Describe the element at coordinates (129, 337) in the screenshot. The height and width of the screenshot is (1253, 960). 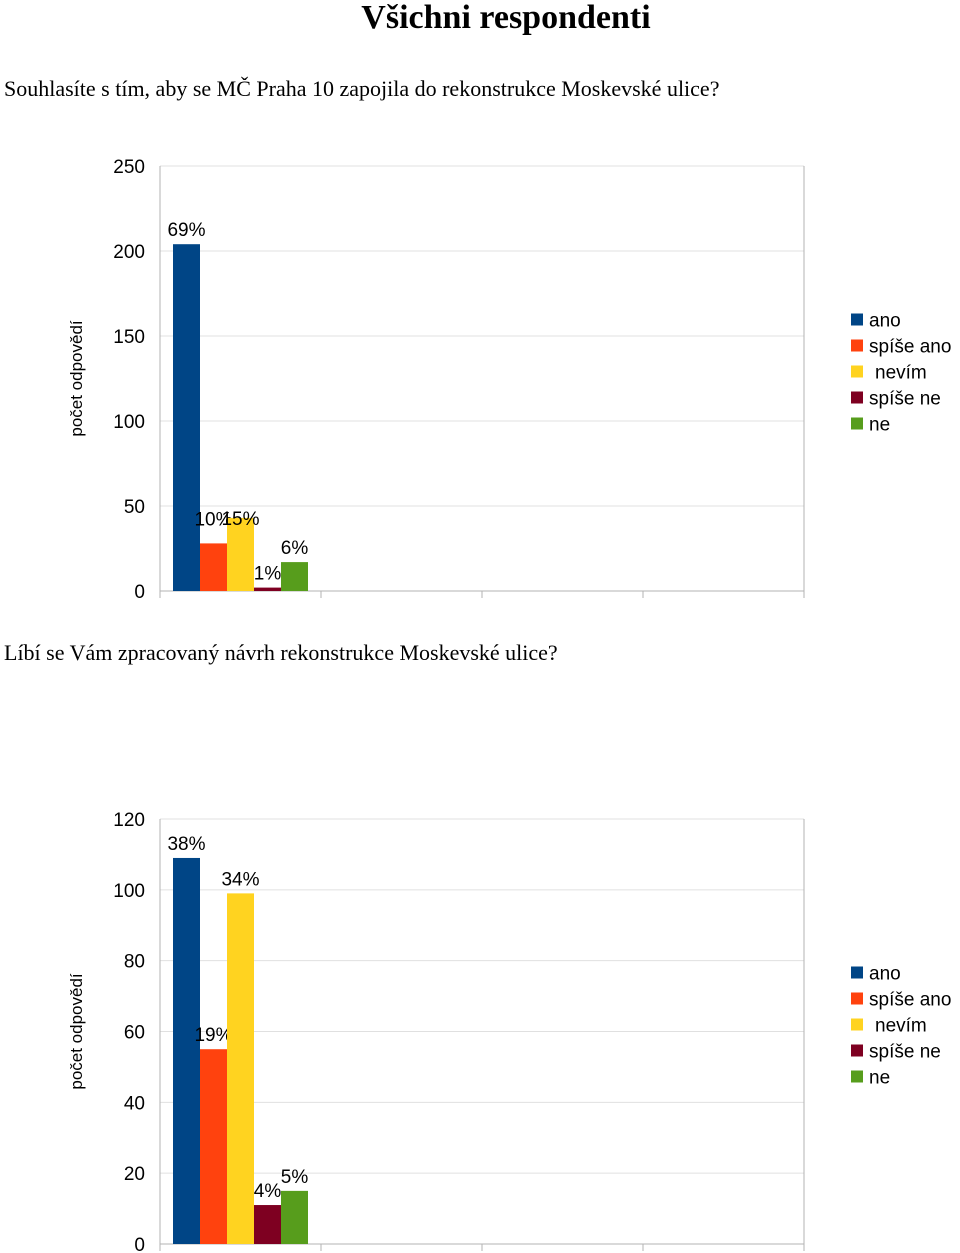
I see `chart1-y-tick-label: 150` at that location.